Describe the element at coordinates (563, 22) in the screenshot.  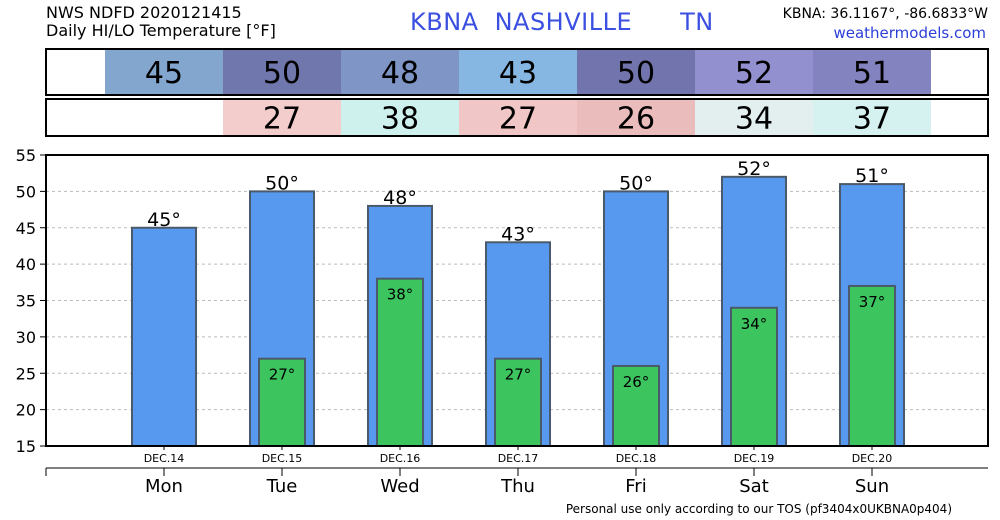
I see `station-city: NASHVILLE` at that location.